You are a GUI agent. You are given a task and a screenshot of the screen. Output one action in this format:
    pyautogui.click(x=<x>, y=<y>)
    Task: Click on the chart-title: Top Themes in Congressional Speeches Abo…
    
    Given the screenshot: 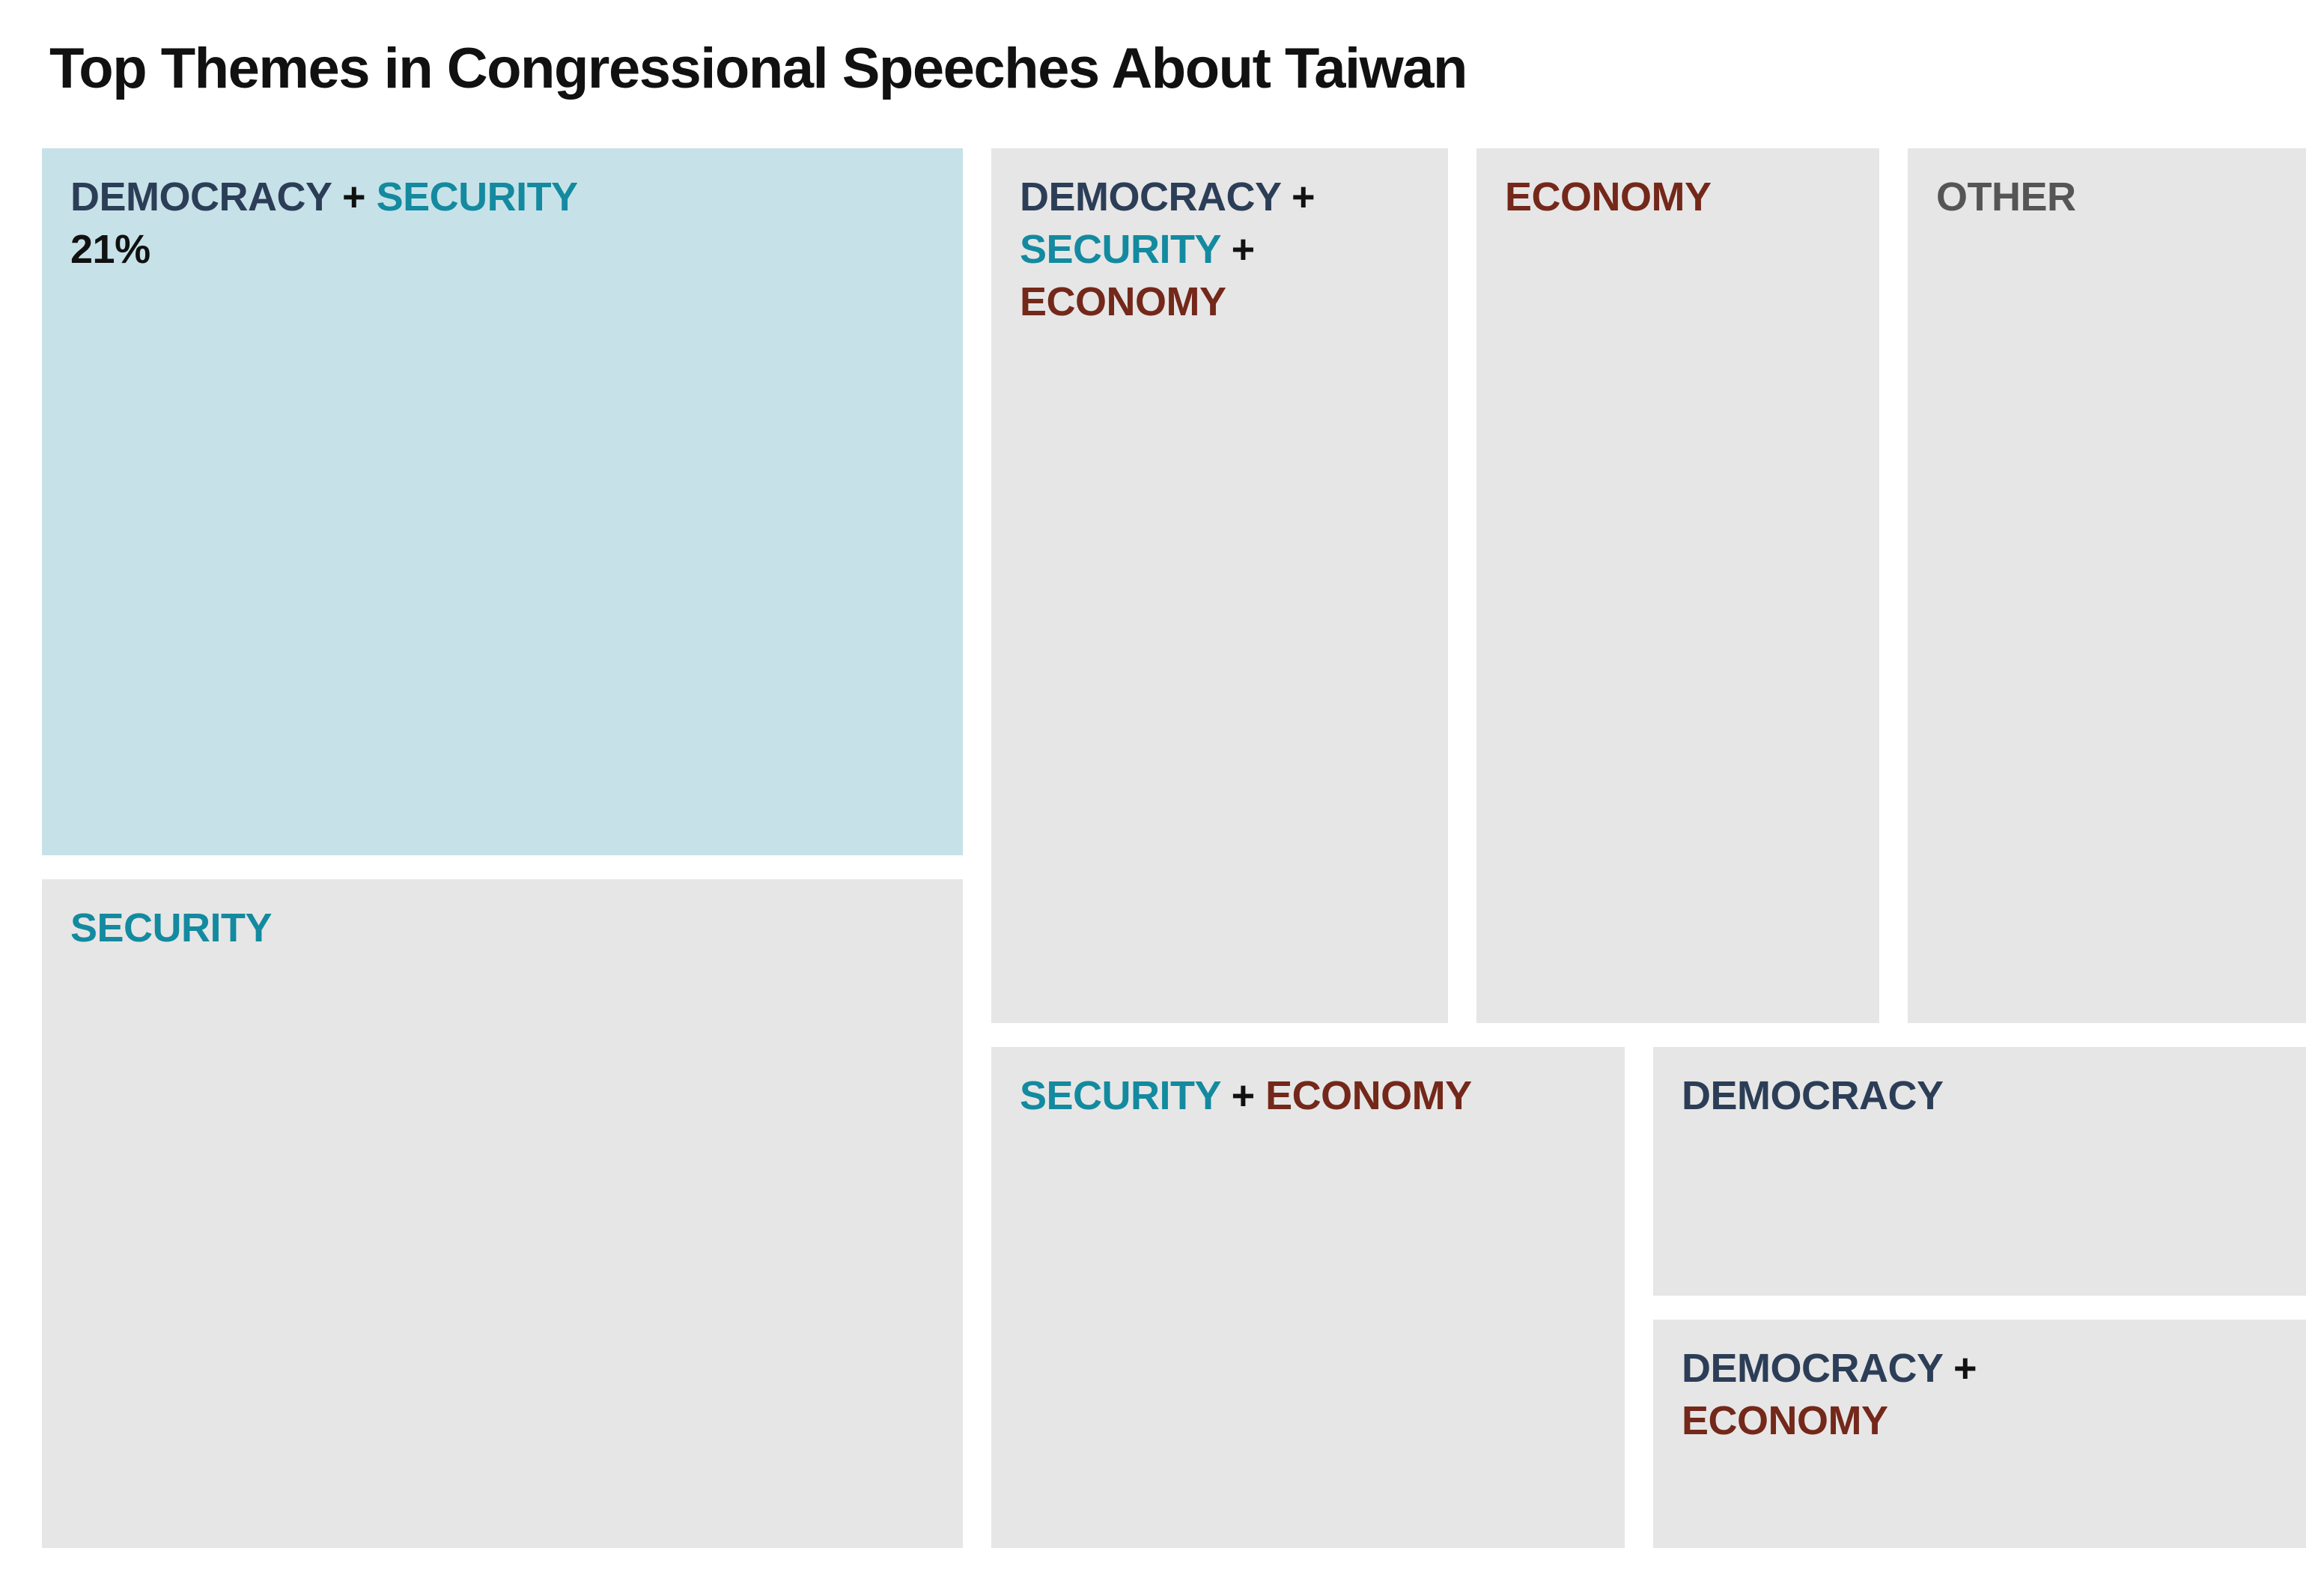 What is the action you would take?
    pyautogui.click(x=758, y=68)
    